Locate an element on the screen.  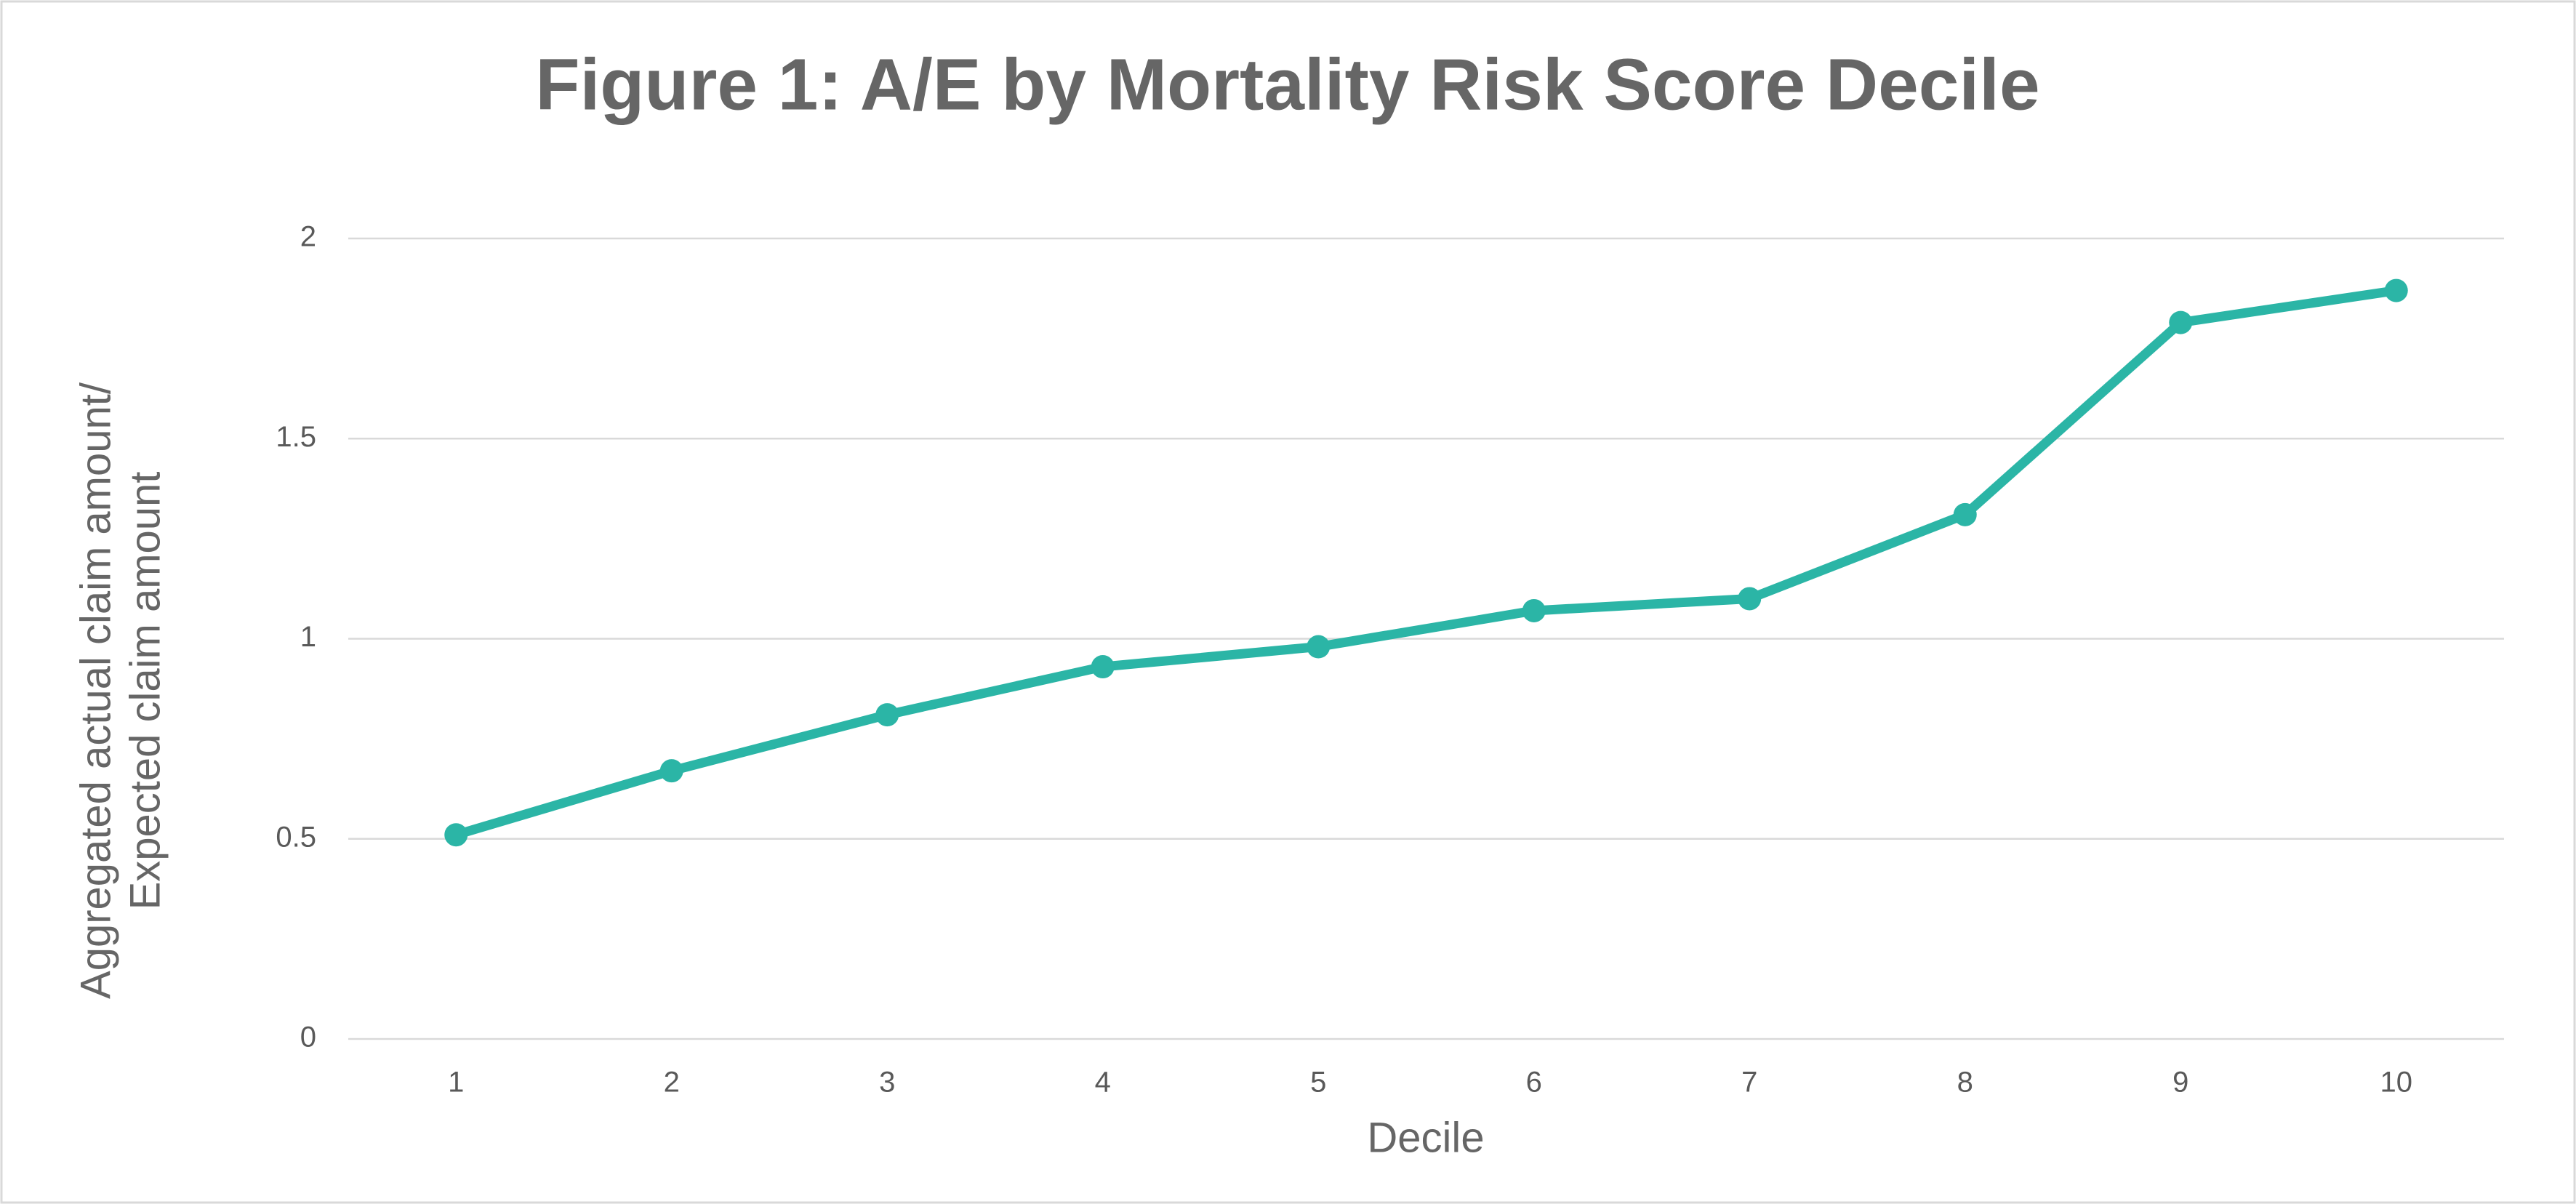
y-tick-label: 0.5 is located at coordinates (296, 837).